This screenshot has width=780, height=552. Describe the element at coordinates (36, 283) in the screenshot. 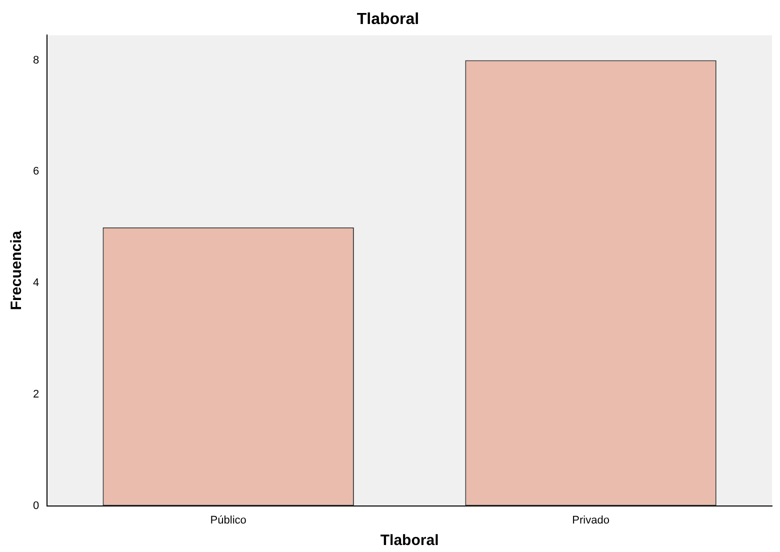

I see `y-tick-label: 4` at that location.